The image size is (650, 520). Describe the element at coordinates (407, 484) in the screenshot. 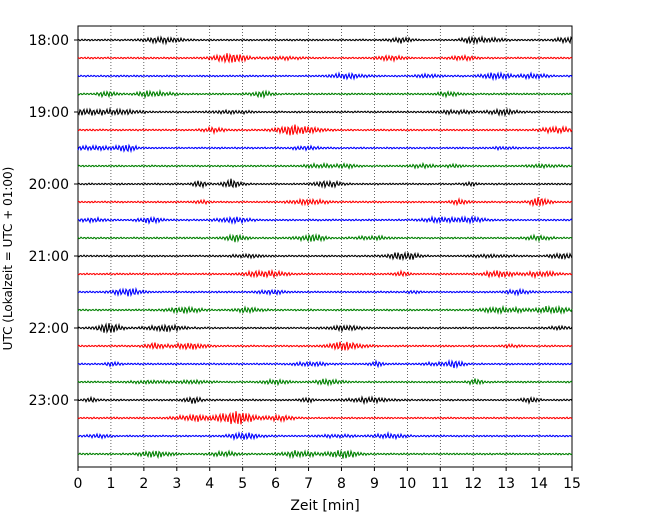

I see `x-tick-label: 10` at that location.